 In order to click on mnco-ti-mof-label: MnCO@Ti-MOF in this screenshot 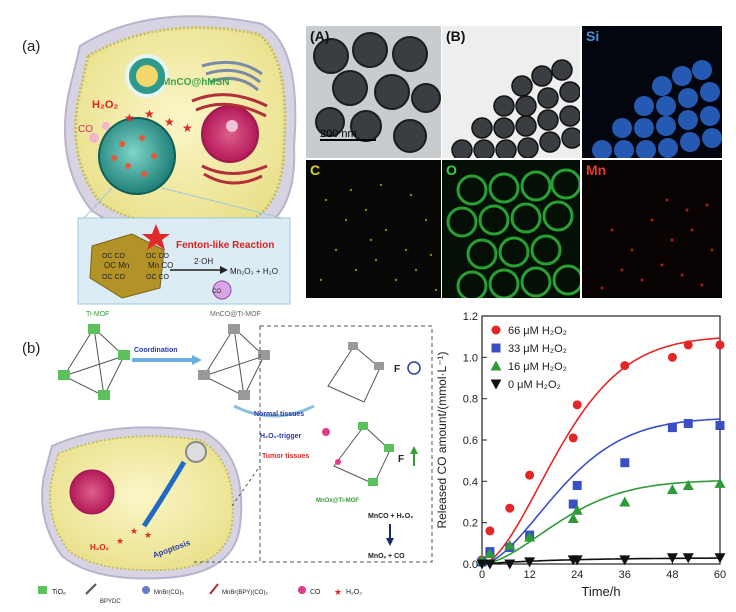, I will do `click(235, 314)`.